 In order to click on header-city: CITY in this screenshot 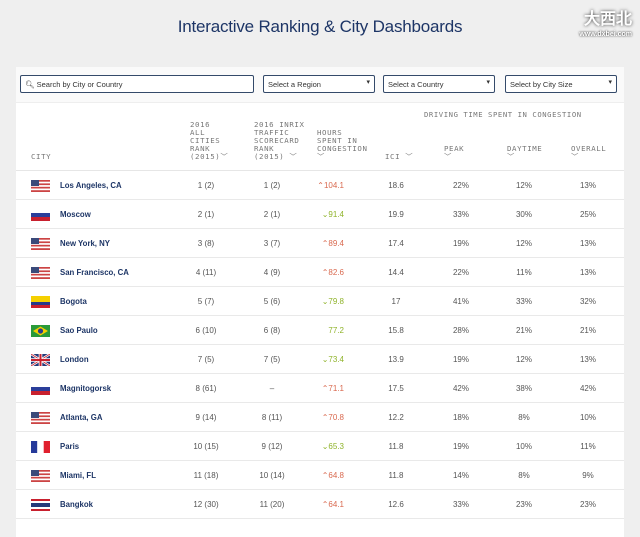, I will do `click(41, 156)`.